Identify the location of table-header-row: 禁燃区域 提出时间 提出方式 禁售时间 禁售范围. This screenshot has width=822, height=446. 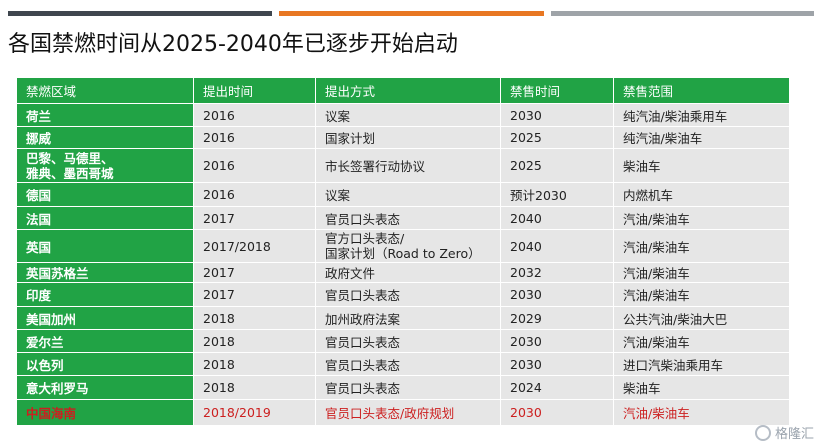
(403, 90).